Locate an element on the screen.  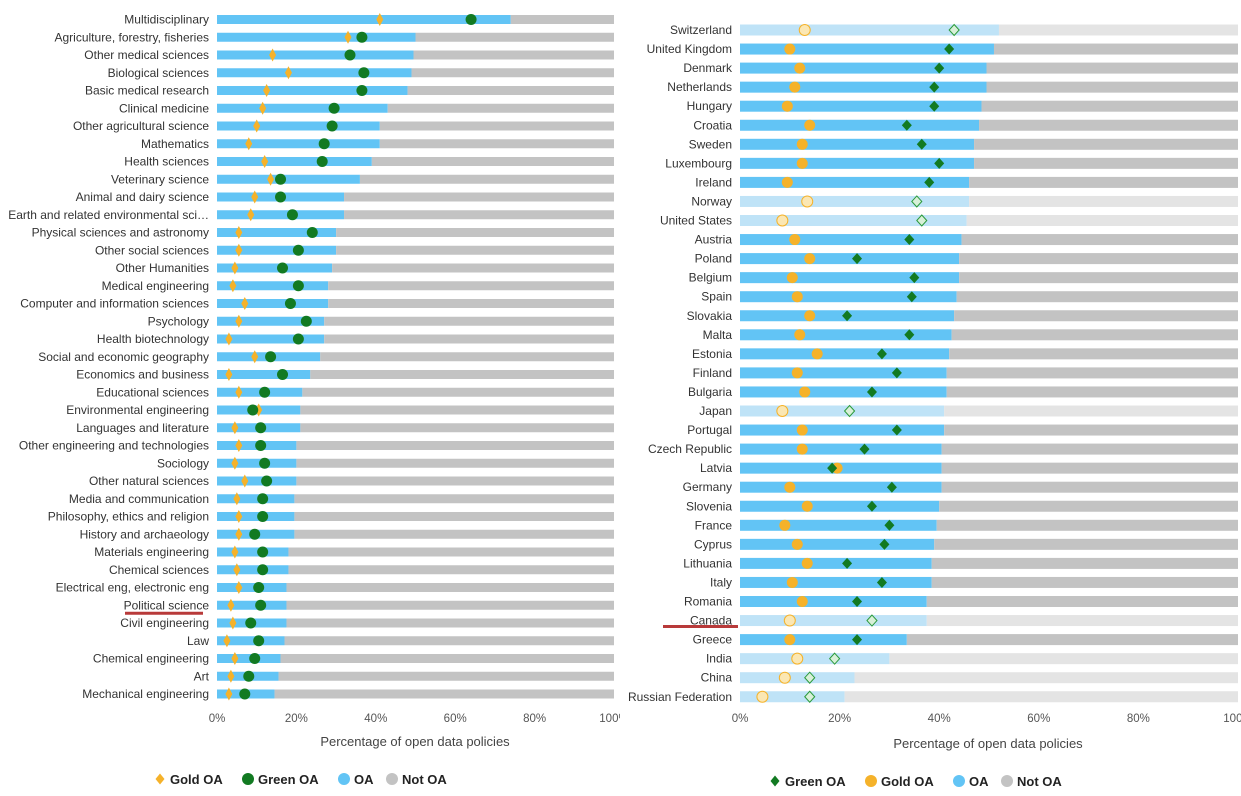
not-oa-bar-other-medical-sciences is located at coordinates (513, 55).